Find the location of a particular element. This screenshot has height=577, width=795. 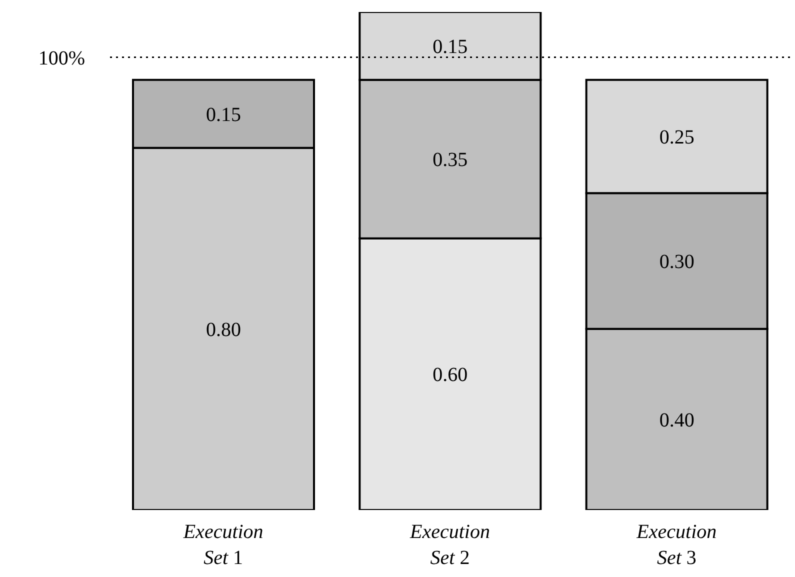

data-label: 0.35 is located at coordinates (450, 160).